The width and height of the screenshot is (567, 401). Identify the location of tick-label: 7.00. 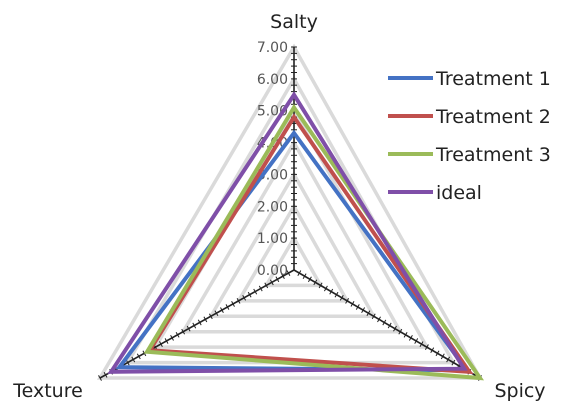
(272, 48).